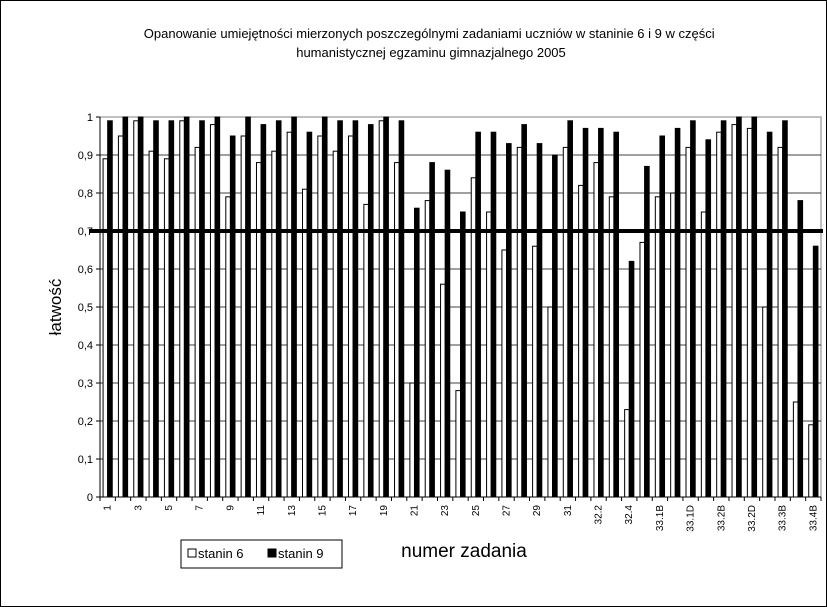 This screenshot has height=607, width=827. What do you see at coordinates (414, 511) in the screenshot?
I see `x-tick-label: 21` at bounding box center [414, 511].